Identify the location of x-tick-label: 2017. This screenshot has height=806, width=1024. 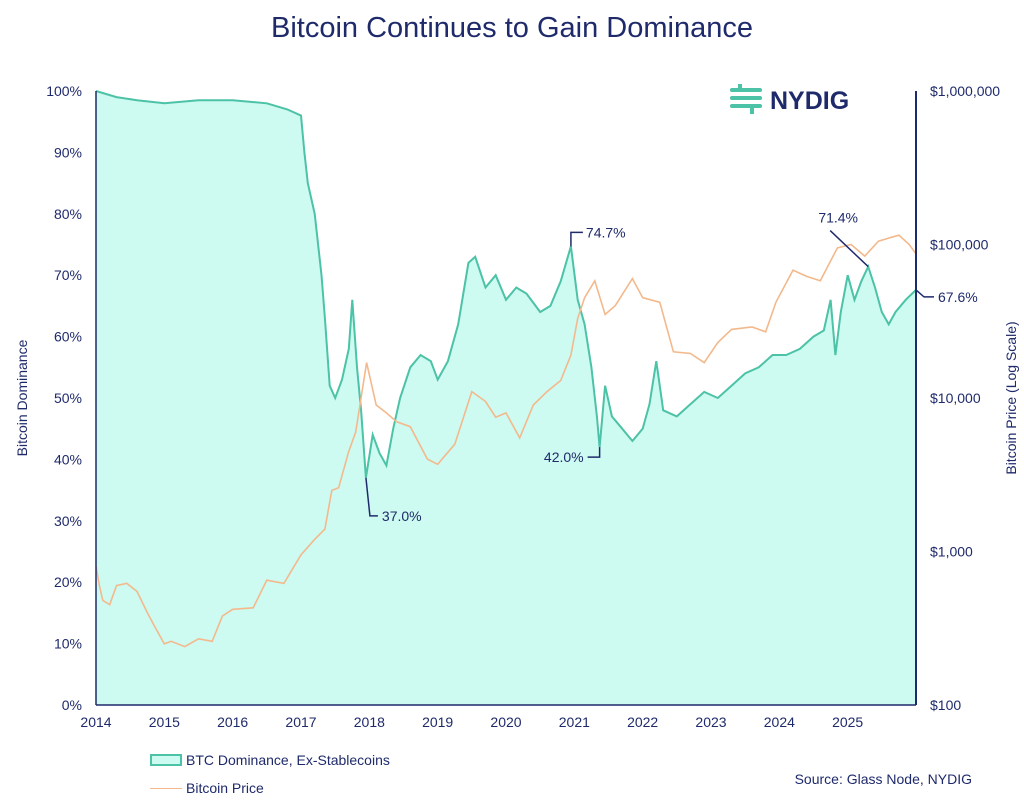
(300, 722).